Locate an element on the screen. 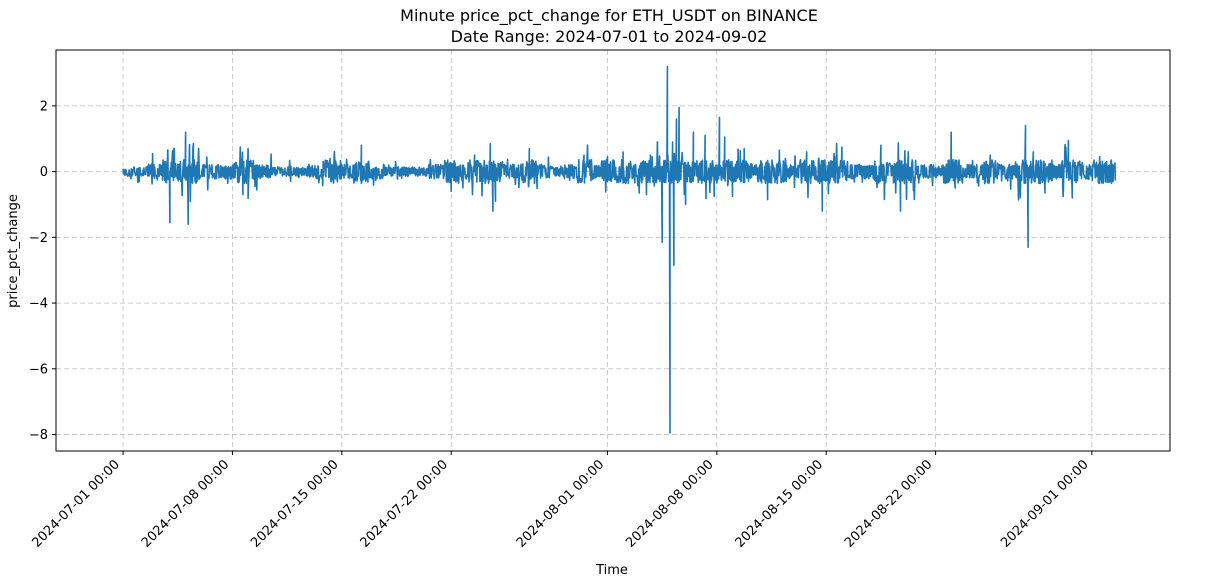 The width and height of the screenshot is (1215, 583). x-tick-label: 2024-08-22 00:00 is located at coordinates (888, 503).